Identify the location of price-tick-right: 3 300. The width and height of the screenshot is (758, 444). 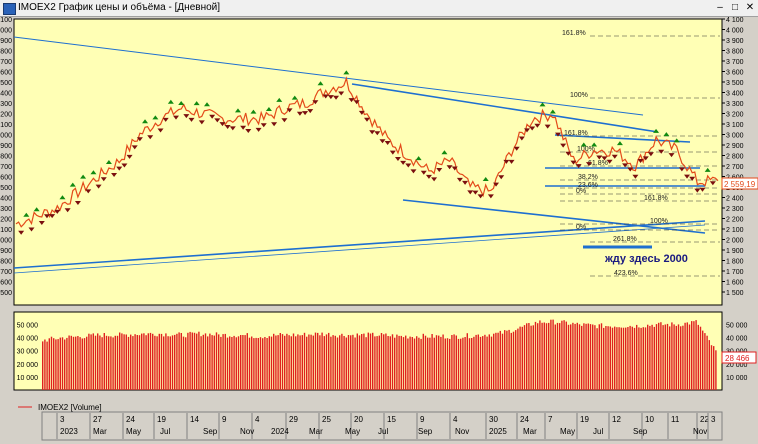
(735, 104).